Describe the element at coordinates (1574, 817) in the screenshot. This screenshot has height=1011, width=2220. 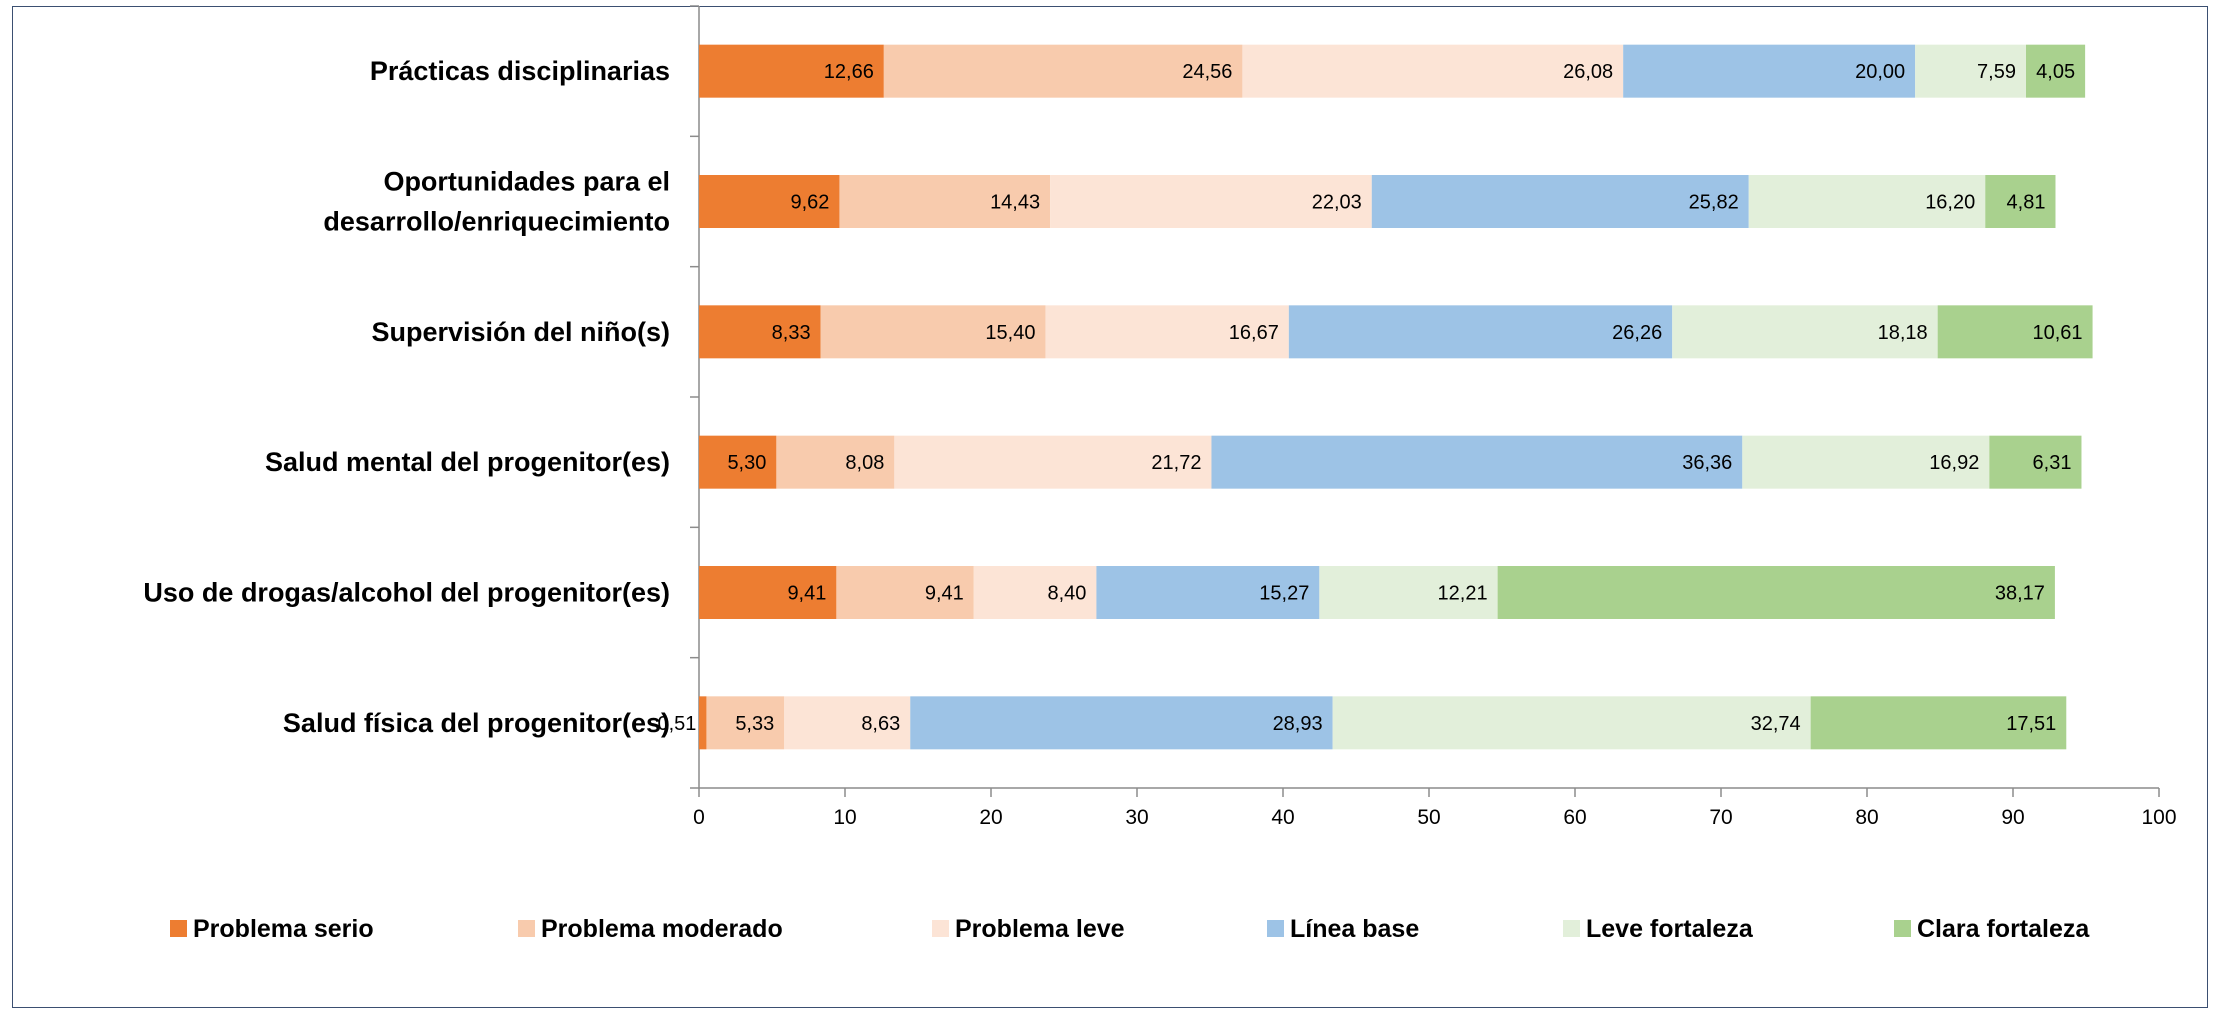
I see `x-tick-label: 60` at that location.